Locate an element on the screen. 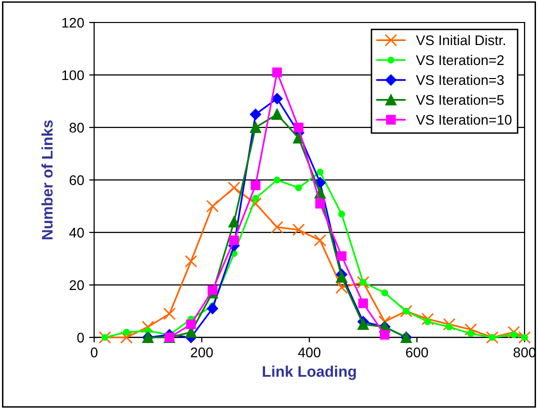  x-tick-label: 400 is located at coordinates (309, 353).